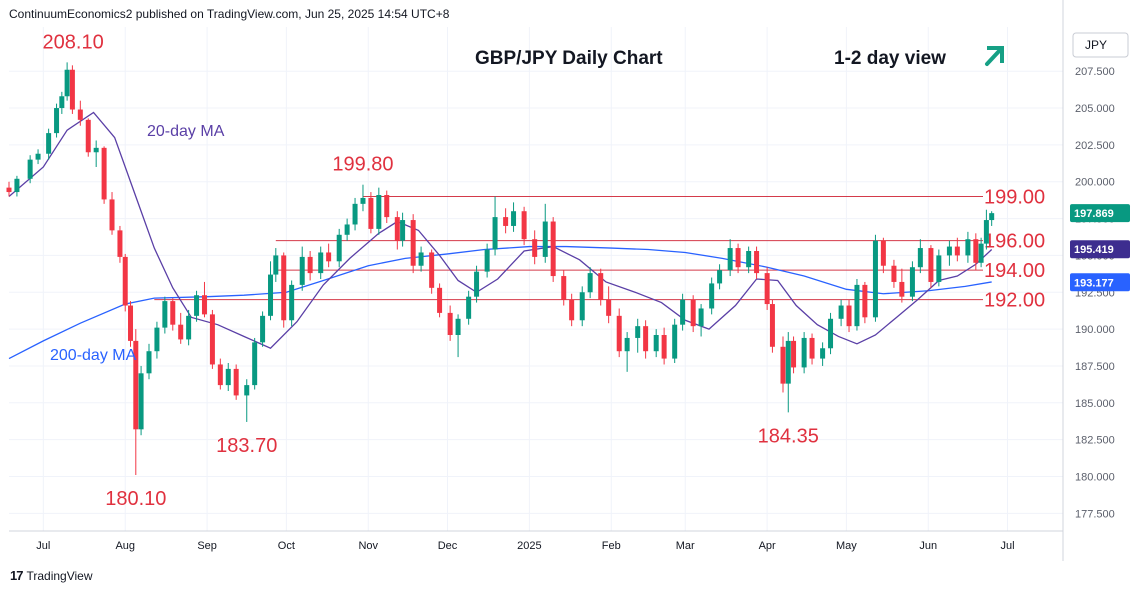 The image size is (1143, 593). Describe the element at coordinates (1100, 45) in the screenshot. I see `currency-badge` at that location.